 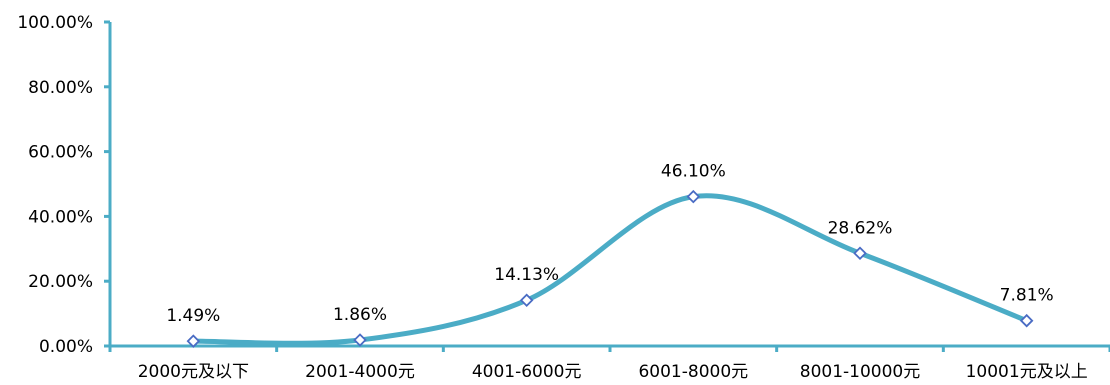 I want to click on x-tick-label: 8001-10000元, so click(x=860, y=372).